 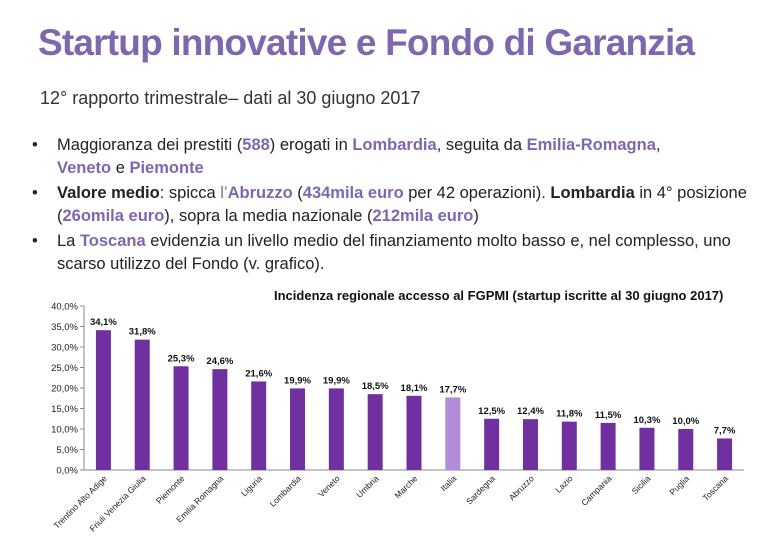 What do you see at coordinates (258, 373) in the screenshot?
I see `data-label: 21,6%` at bounding box center [258, 373].